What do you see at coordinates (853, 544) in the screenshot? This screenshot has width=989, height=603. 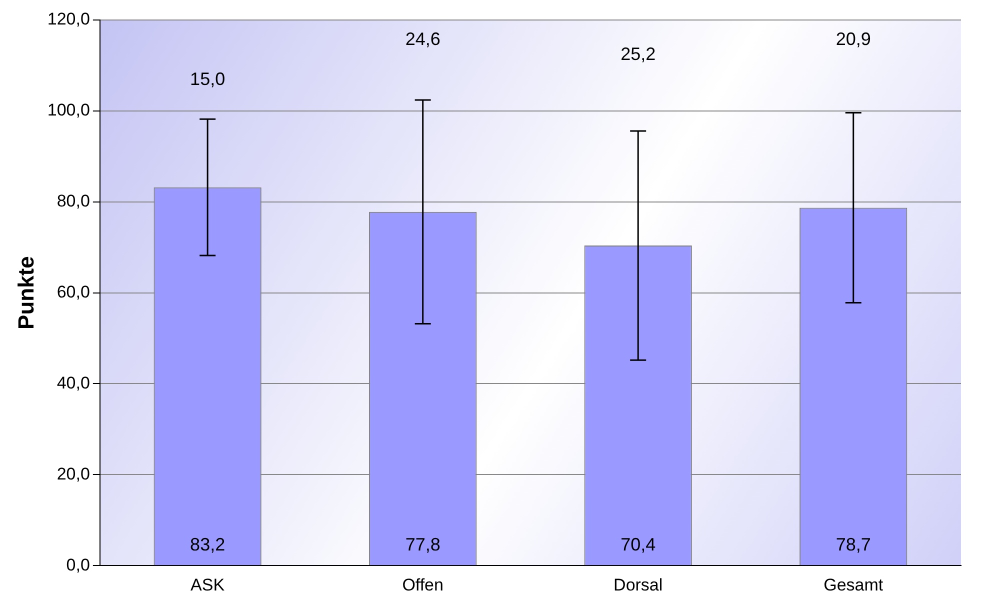 I see `data-label: 78,7` at bounding box center [853, 544].